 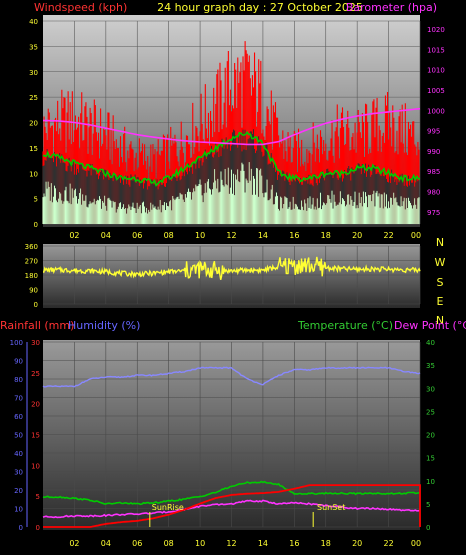 I want to click on barometer-tick-label: 1015, so click(x=436, y=50).